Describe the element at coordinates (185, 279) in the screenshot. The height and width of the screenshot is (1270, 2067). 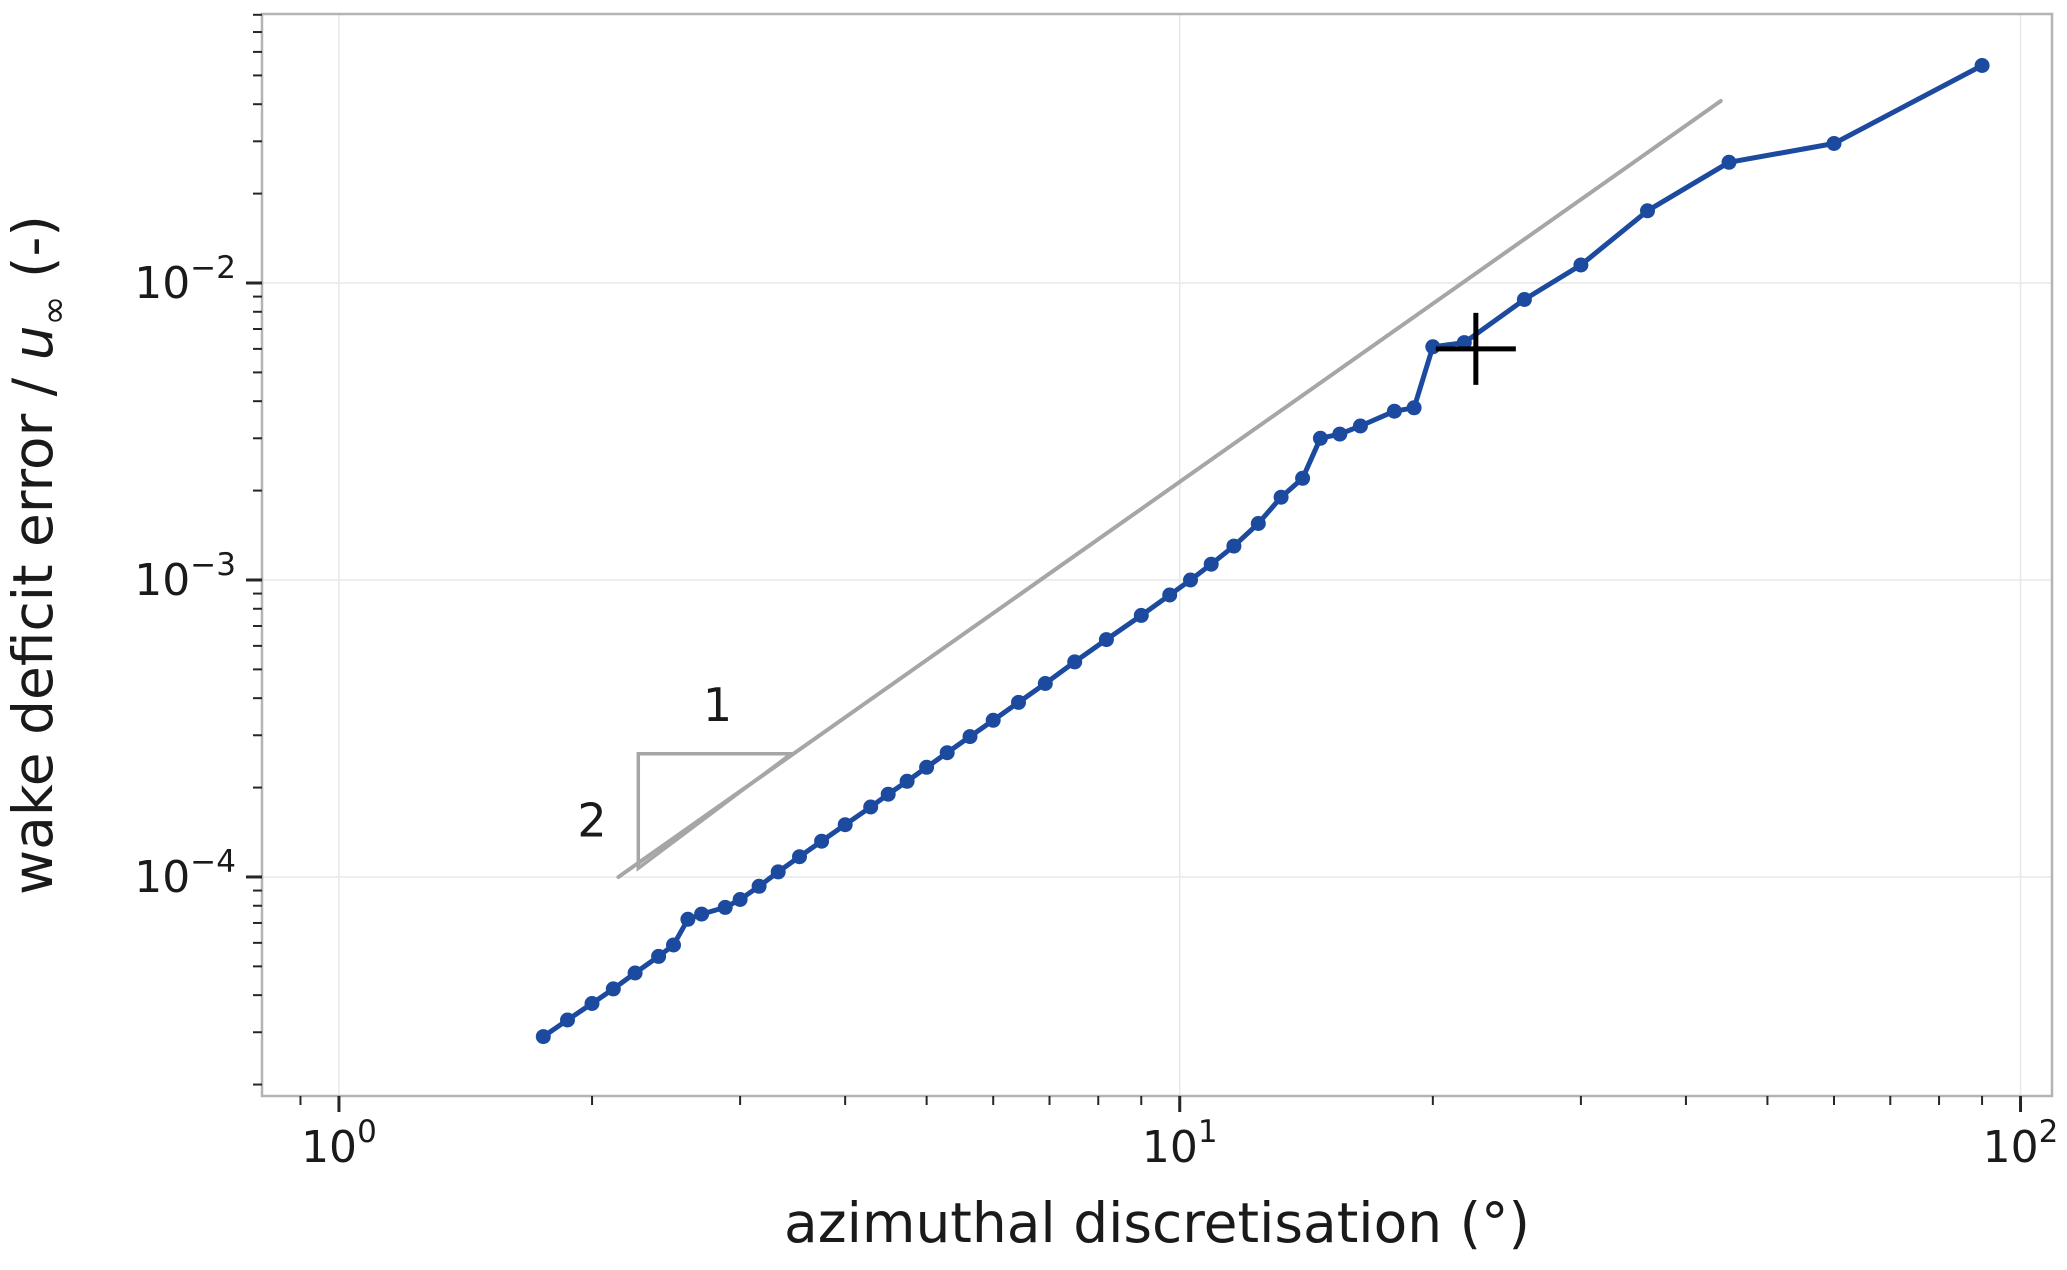
I see `y-tick-label: 10⁻²` at that location.